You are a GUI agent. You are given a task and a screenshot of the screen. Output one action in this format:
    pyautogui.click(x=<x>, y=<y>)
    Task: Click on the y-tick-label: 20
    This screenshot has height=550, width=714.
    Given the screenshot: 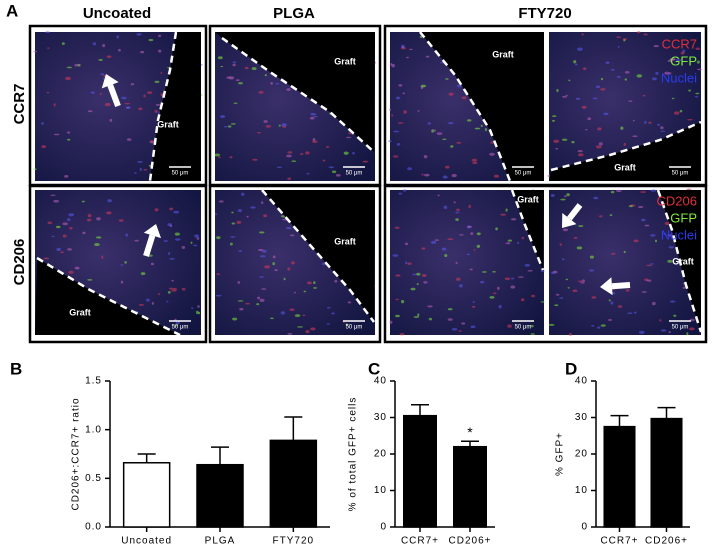 What is the action you would take?
    pyautogui.click(x=581, y=454)
    